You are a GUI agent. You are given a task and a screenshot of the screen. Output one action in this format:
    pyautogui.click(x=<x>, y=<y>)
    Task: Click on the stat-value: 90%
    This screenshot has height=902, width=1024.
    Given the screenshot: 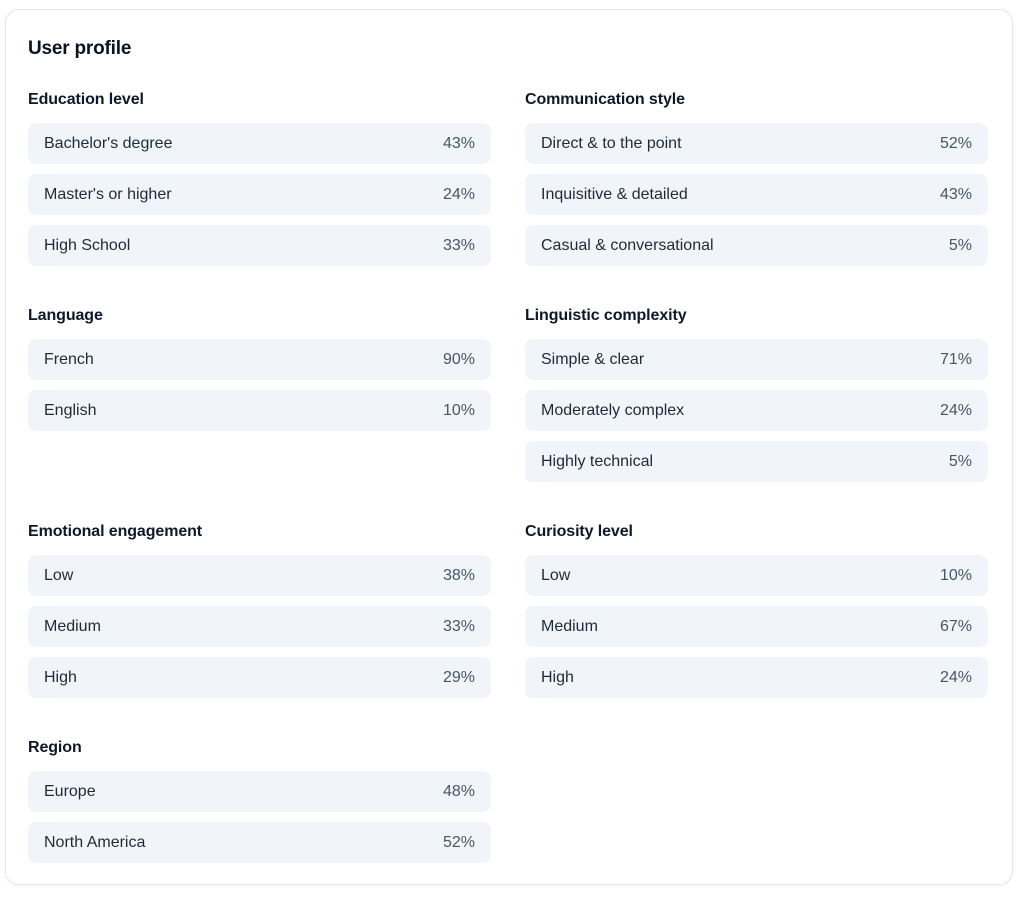 What is the action you would take?
    pyautogui.click(x=458, y=359)
    